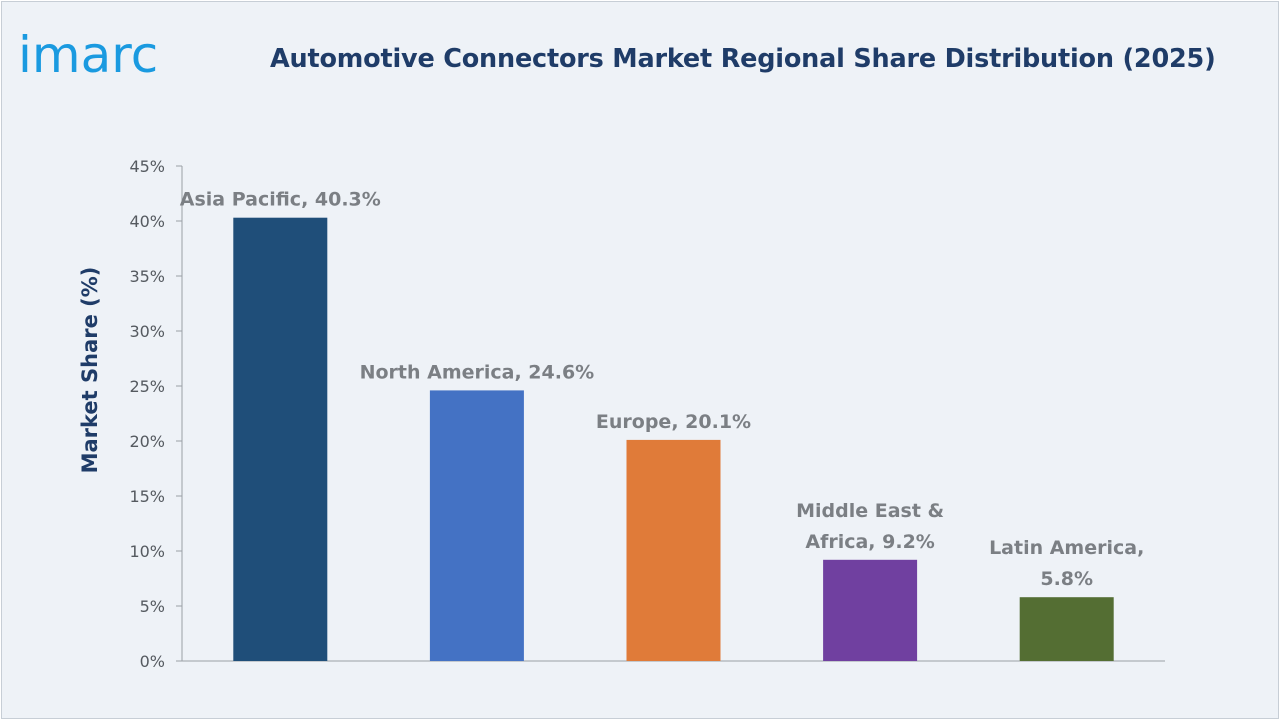  What do you see at coordinates (147, 221) in the screenshot?
I see `y-tick-label: 40%` at bounding box center [147, 221].